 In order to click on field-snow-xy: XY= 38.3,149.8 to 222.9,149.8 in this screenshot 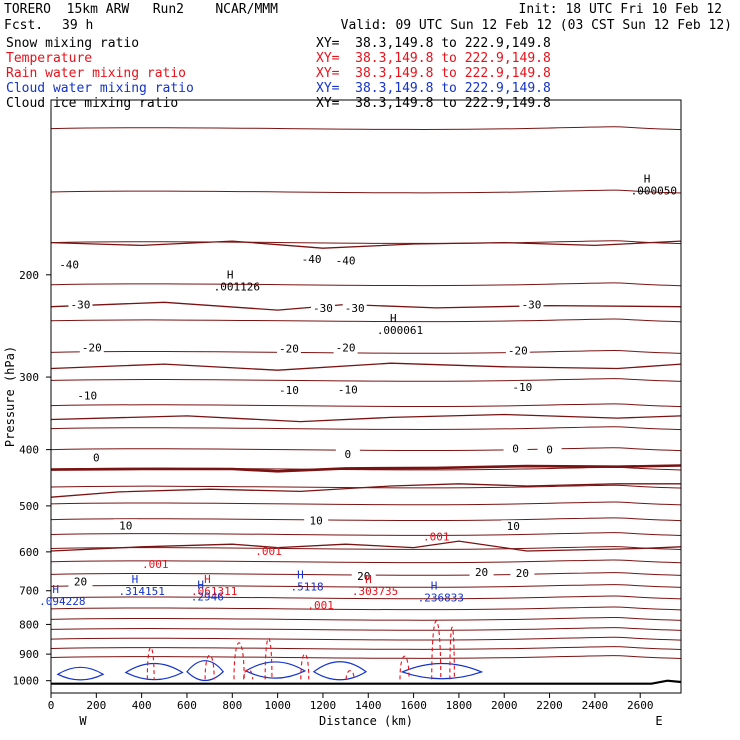, I will do `click(433, 43)`.